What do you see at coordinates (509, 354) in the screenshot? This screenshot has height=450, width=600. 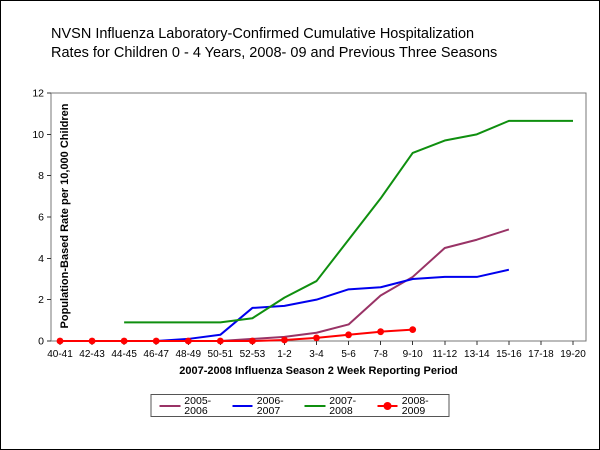 I see `x-tick-label: 15-16` at bounding box center [509, 354].